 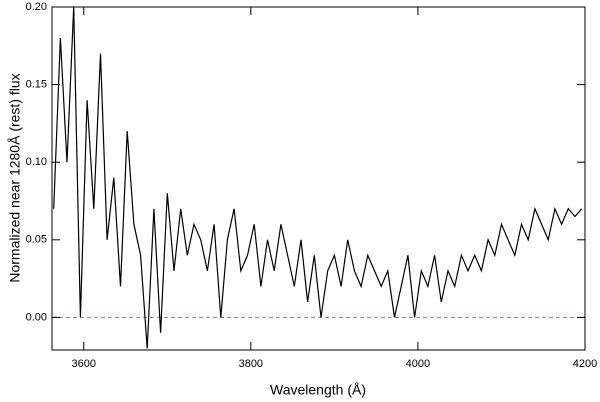 I want to click on x-tick-label: 3600, so click(x=84, y=364).